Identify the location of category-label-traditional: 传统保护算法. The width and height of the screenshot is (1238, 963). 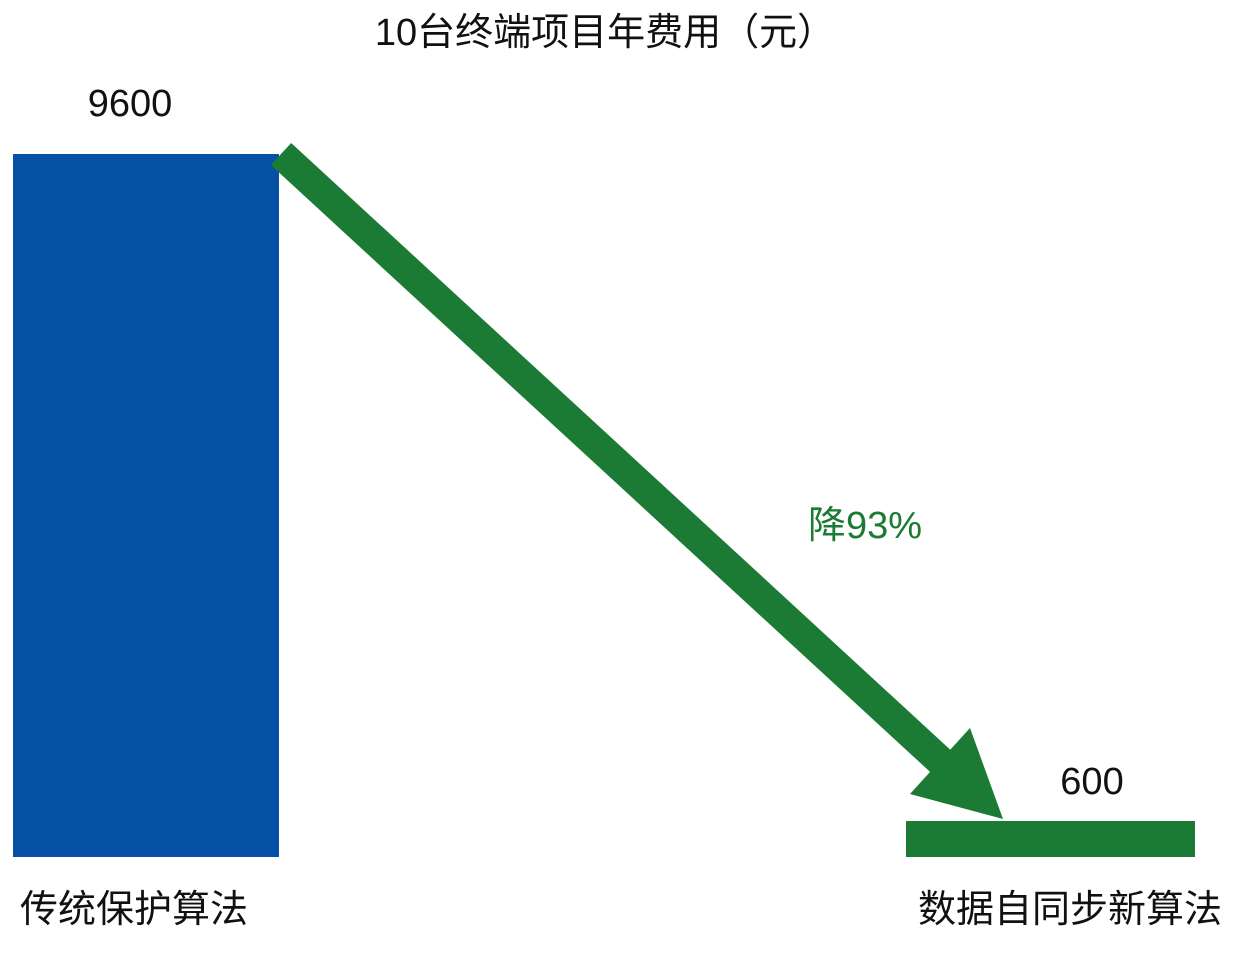
(134, 910).